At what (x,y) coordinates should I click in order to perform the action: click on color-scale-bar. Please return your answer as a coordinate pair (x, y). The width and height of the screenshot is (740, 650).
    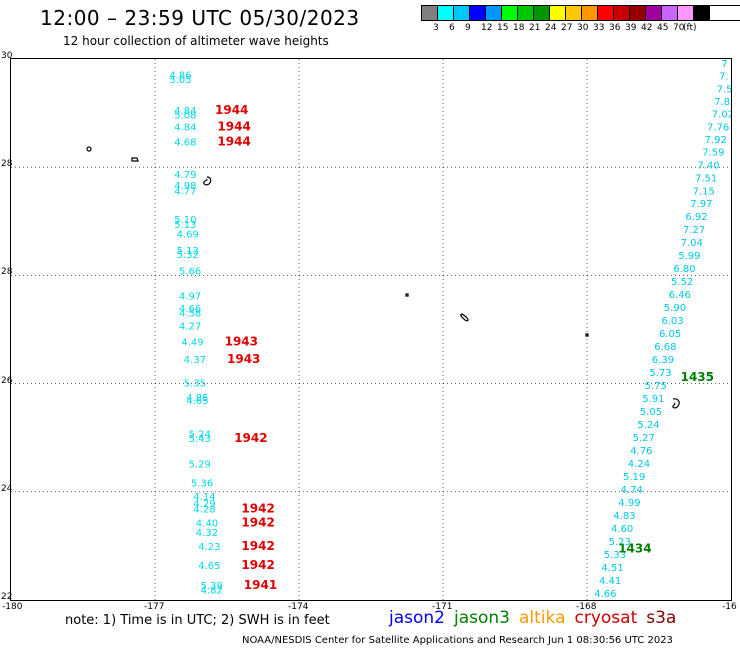
    Looking at the image, I should click on (580, 13).